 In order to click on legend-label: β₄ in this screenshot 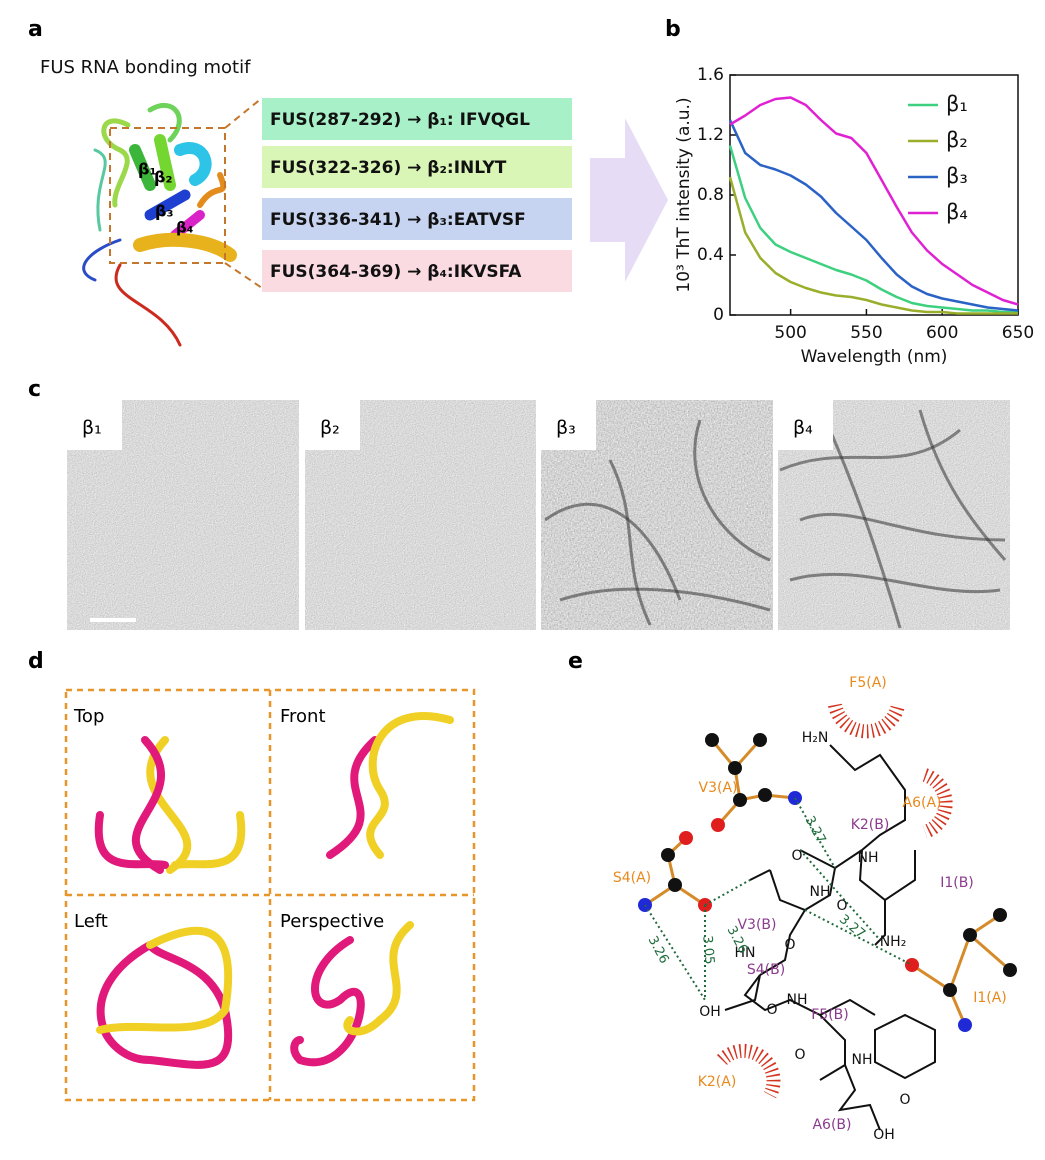, I will do `click(957, 212)`.